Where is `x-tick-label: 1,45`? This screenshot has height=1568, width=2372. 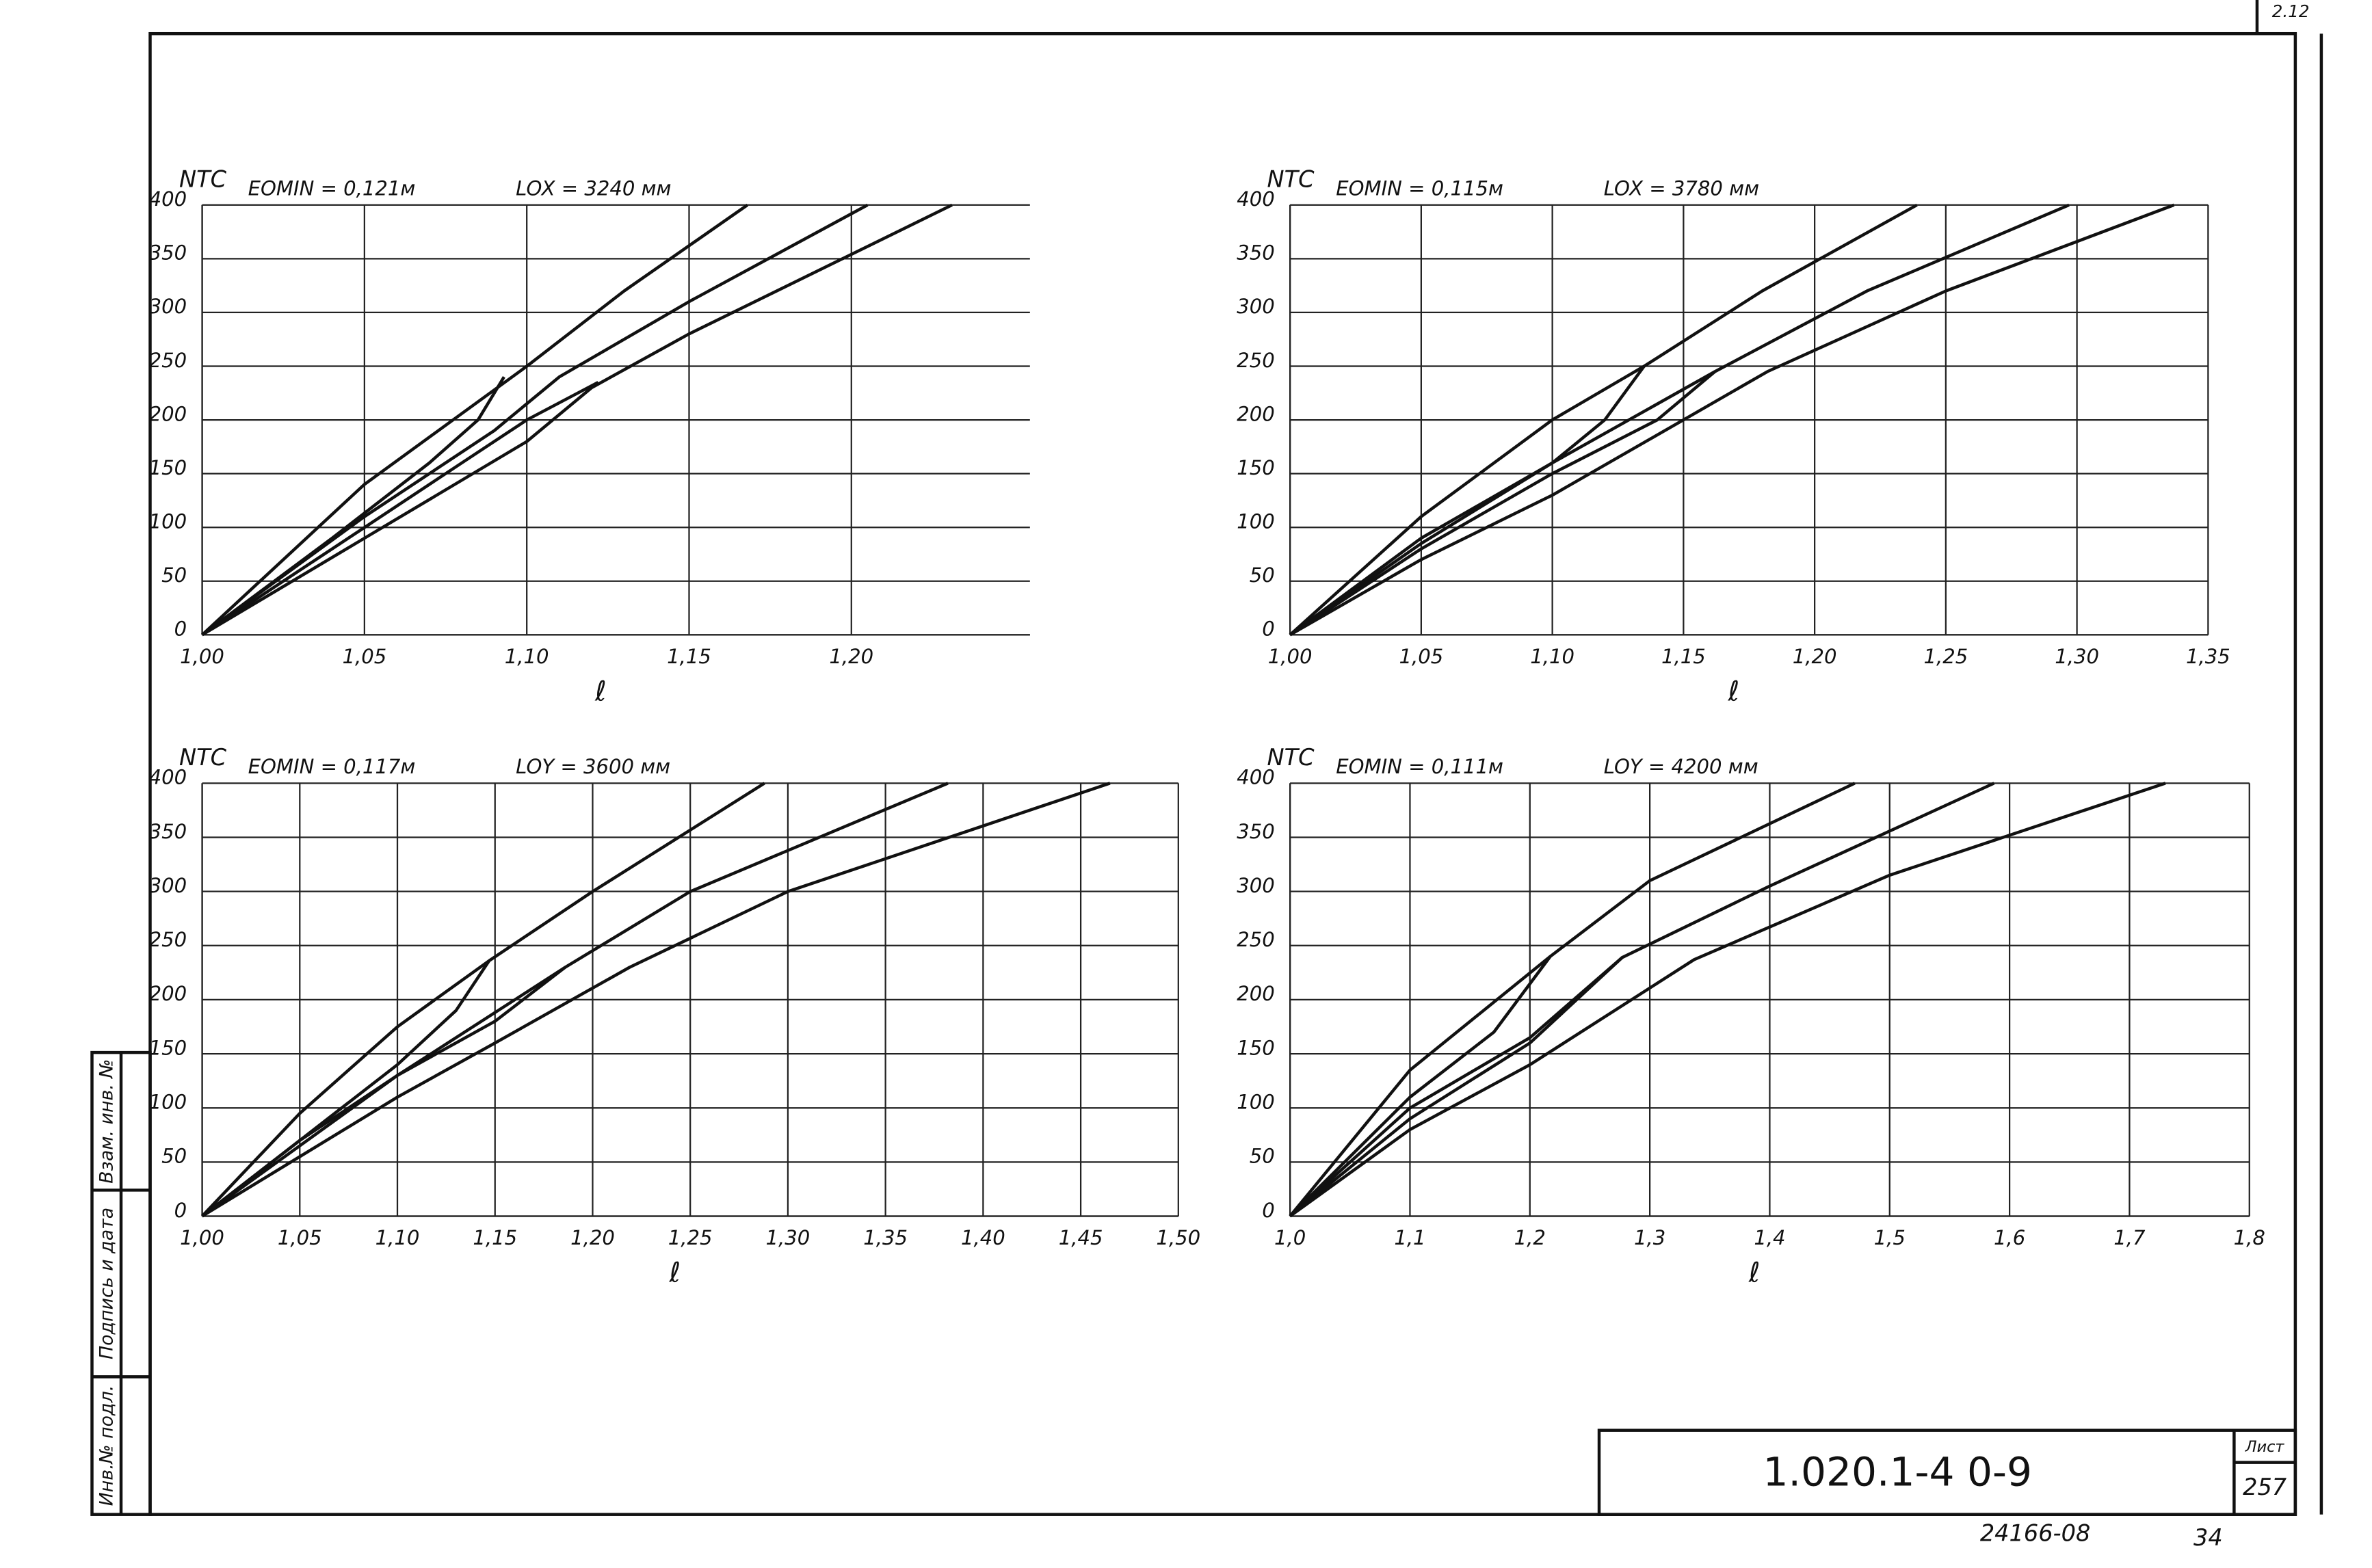
x-tick-label: 1,45 is located at coordinates (1081, 1237).